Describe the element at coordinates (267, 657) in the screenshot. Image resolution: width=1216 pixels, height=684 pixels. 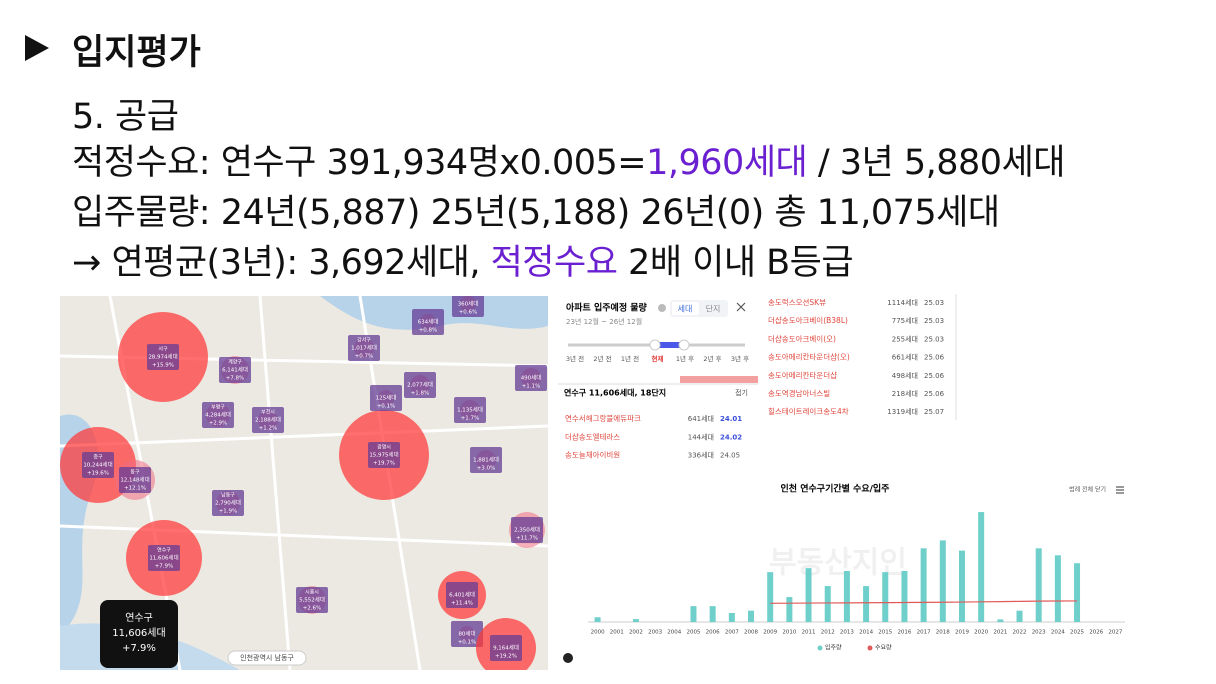
I see `location-label: 인천광역시 남동구` at that location.